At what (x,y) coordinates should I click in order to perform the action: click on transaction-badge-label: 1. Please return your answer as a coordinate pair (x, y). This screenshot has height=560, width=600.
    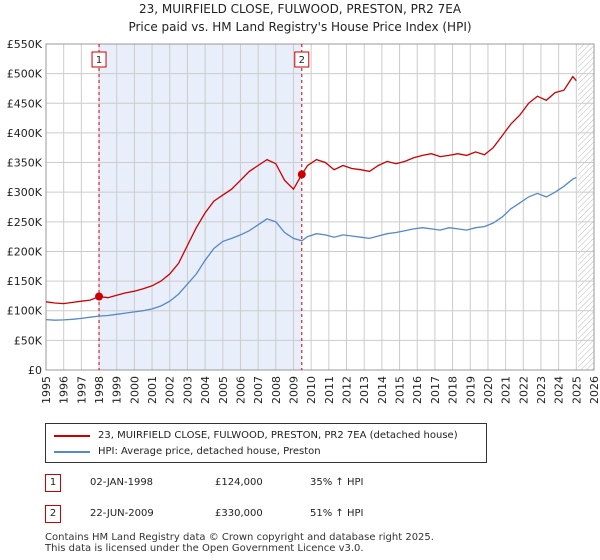
    Looking at the image, I should click on (99, 60).